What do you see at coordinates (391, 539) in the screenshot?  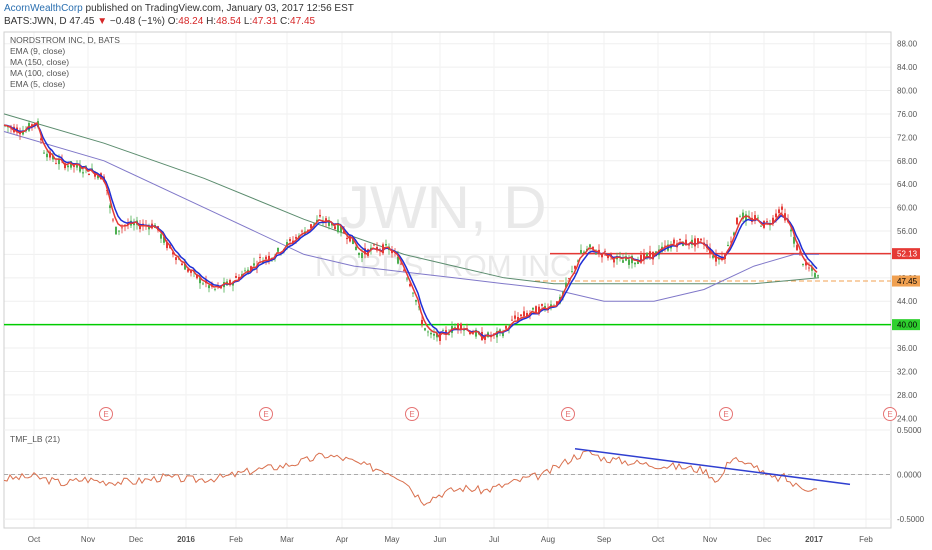 I see `x-tick-label: May` at bounding box center [391, 539].